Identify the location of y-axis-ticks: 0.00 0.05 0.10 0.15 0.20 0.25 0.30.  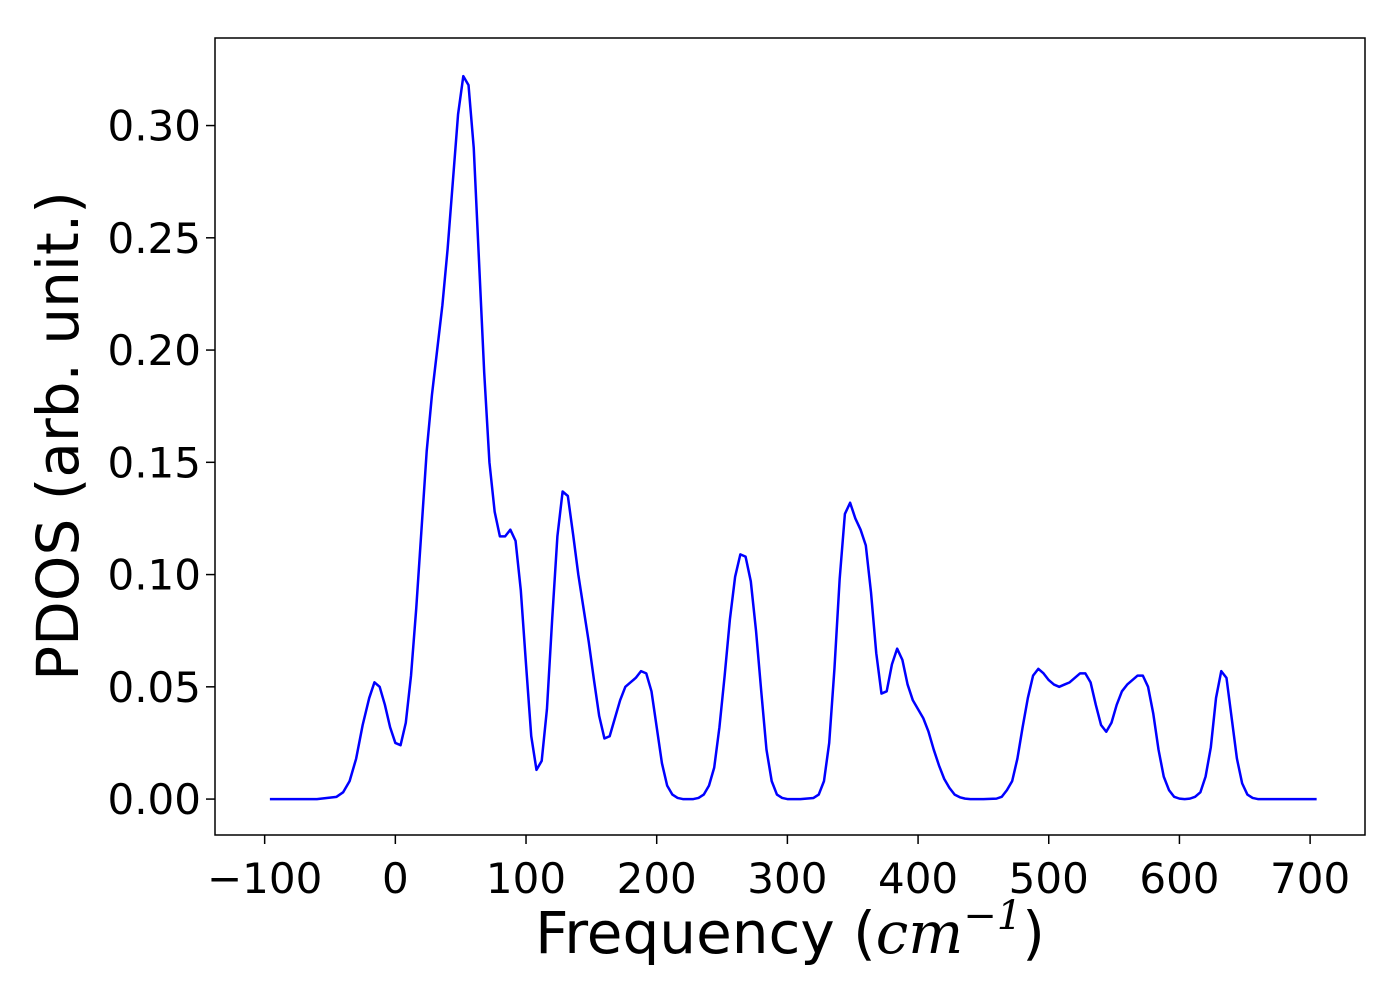
(161, 463).